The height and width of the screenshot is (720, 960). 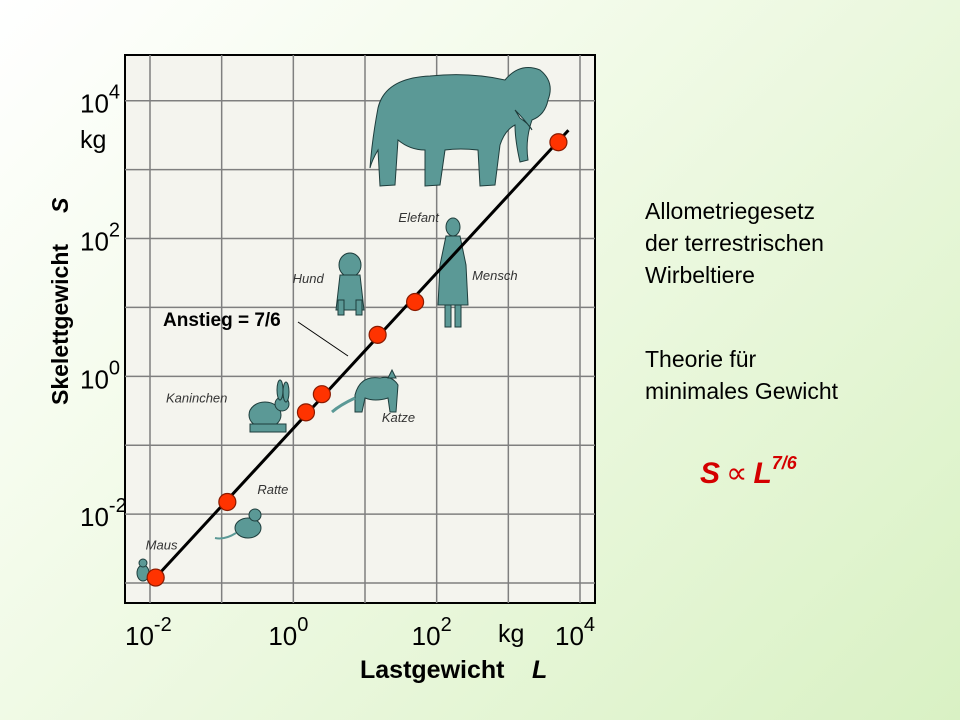 I want to click on x-tick-exponent: -2, so click(x=163, y=625).